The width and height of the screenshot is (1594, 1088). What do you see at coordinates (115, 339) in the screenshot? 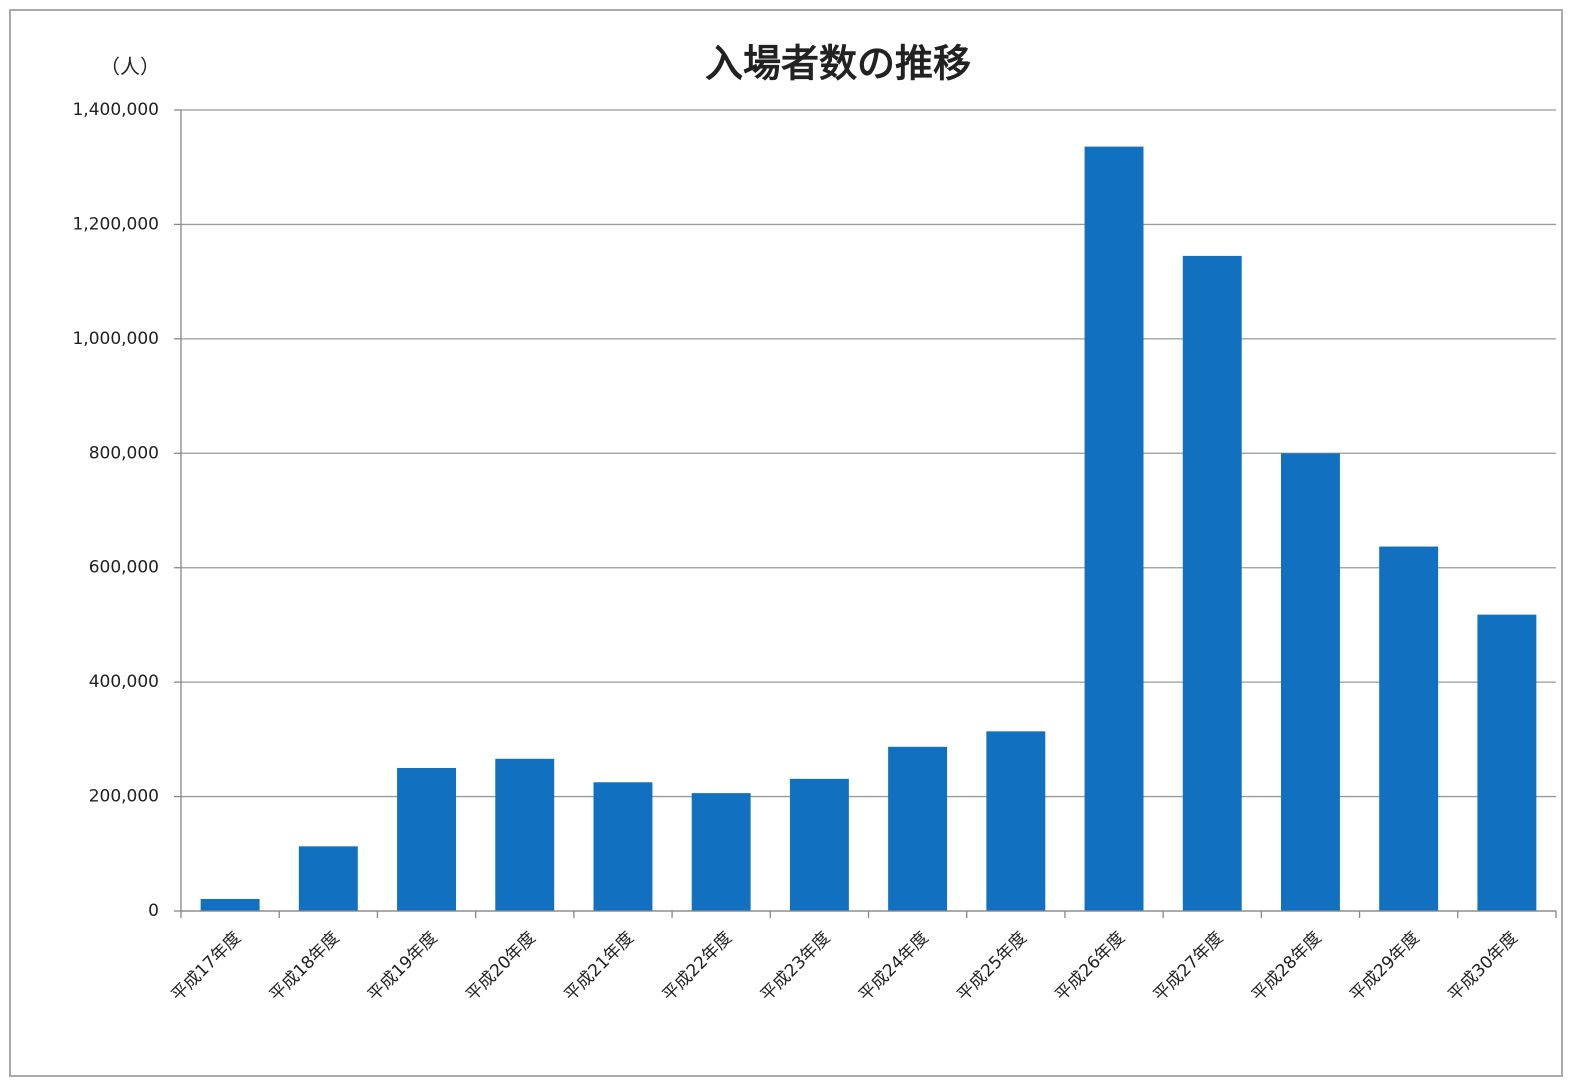
I see `y-tick-label: 1,000,000` at bounding box center [115, 339].